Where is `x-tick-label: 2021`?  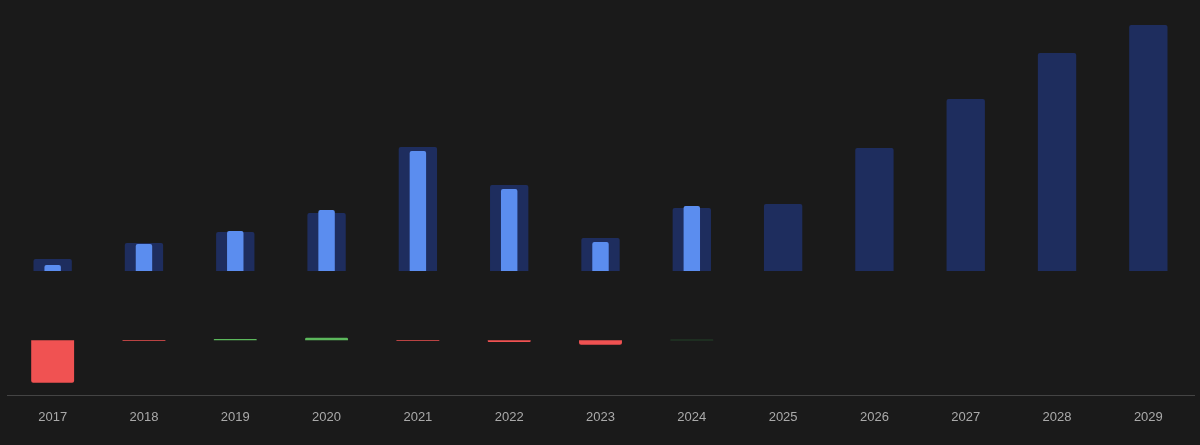 x-tick-label: 2021 is located at coordinates (418, 416).